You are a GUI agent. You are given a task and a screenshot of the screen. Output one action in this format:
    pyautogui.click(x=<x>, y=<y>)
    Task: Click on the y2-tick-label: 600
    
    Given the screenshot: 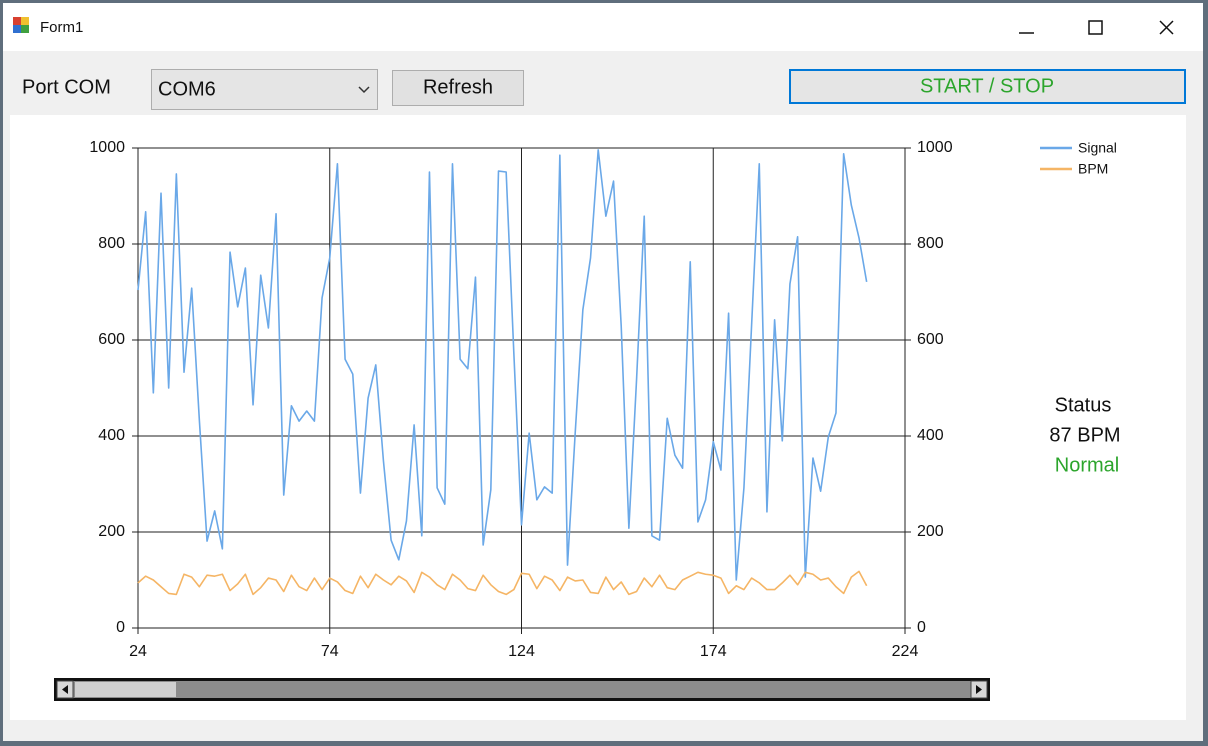 What is the action you would take?
    pyautogui.click(x=930, y=339)
    